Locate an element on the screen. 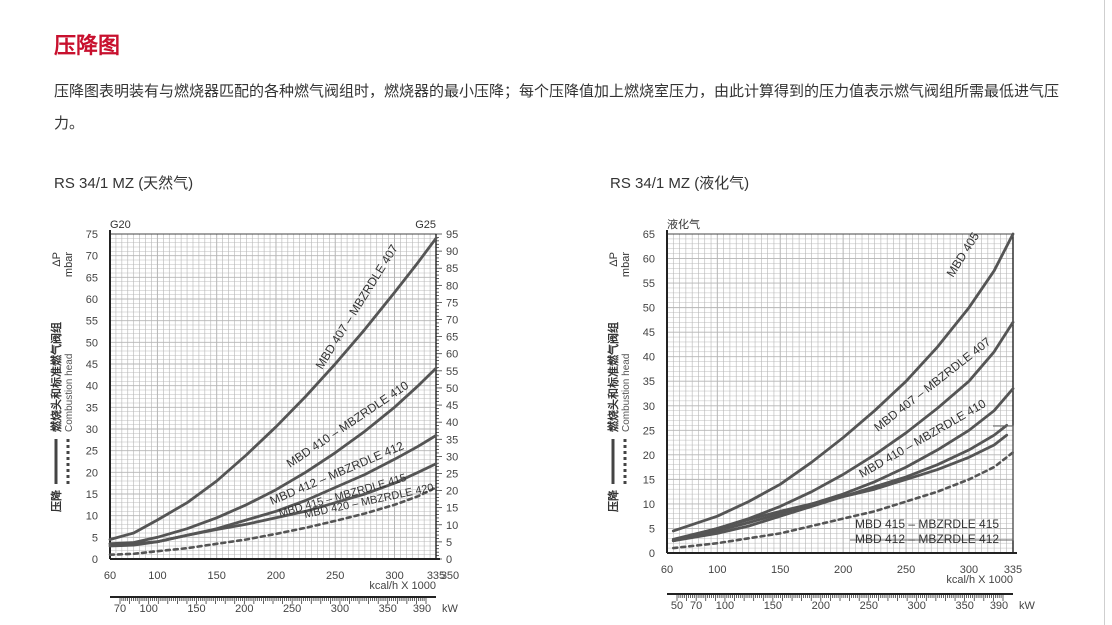 The width and height of the screenshot is (1112, 625). chart1-y-tick-label: 5 is located at coordinates (95, 538).